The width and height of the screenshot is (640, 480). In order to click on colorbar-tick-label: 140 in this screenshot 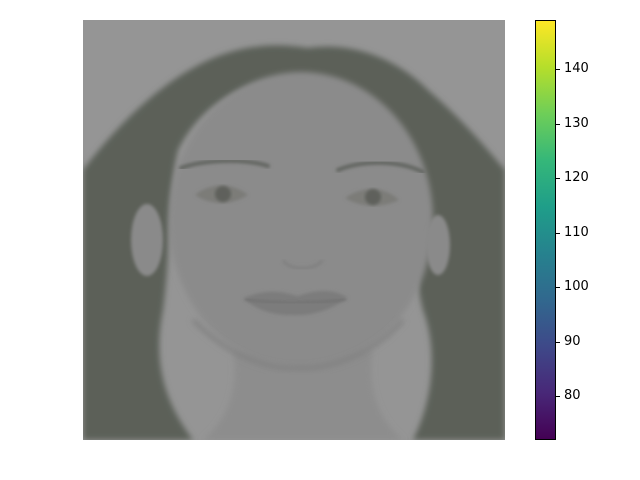, I will do `click(576, 69)`.